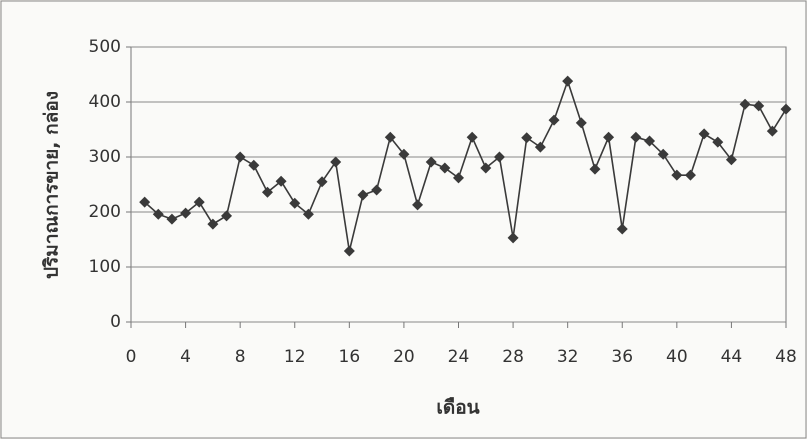 The width and height of the screenshot is (807, 439). I want to click on y-tick-label: 200, so click(105, 212).